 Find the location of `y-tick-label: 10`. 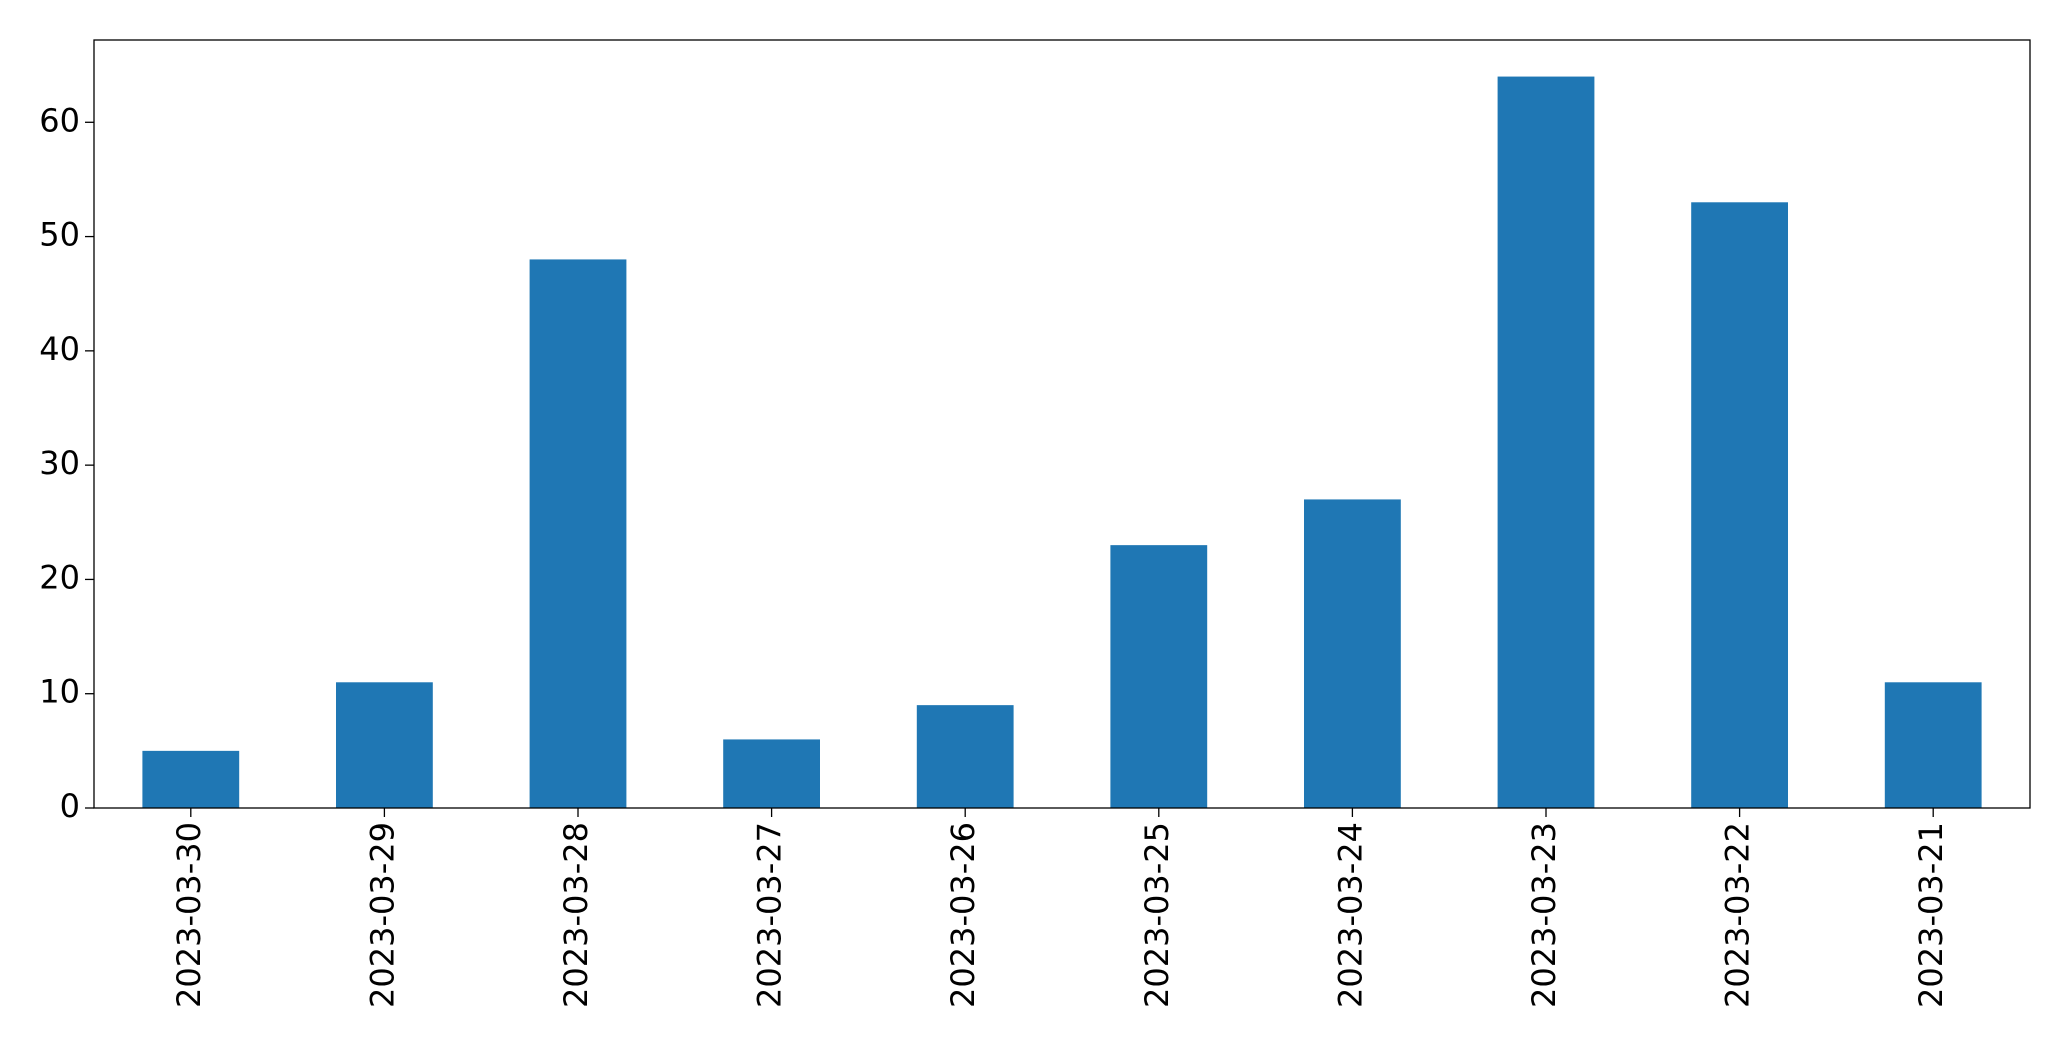

y-tick-label: 10 is located at coordinates (59, 692).